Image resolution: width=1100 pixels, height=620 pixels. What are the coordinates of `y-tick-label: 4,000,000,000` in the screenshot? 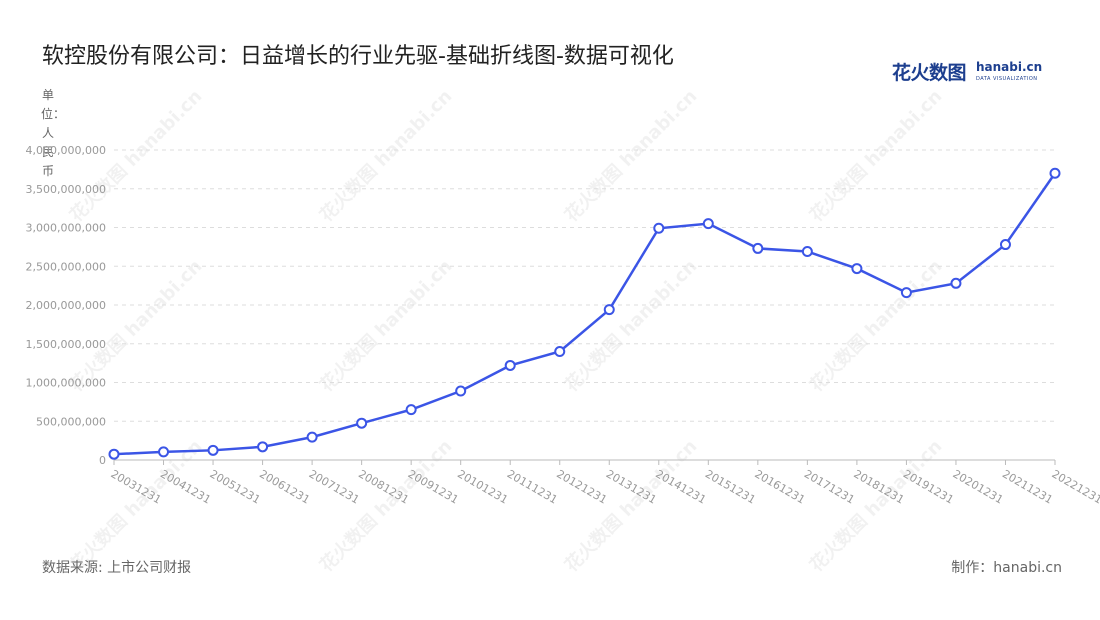 It's located at (66, 150).